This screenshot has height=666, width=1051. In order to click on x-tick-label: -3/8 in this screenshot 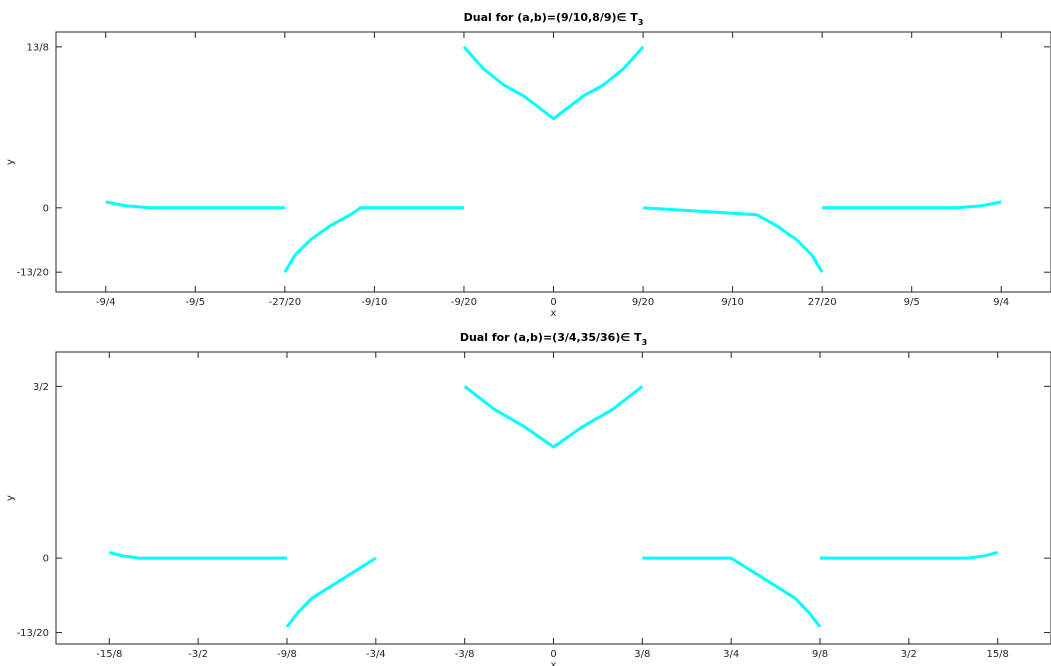, I will do `click(465, 654)`.